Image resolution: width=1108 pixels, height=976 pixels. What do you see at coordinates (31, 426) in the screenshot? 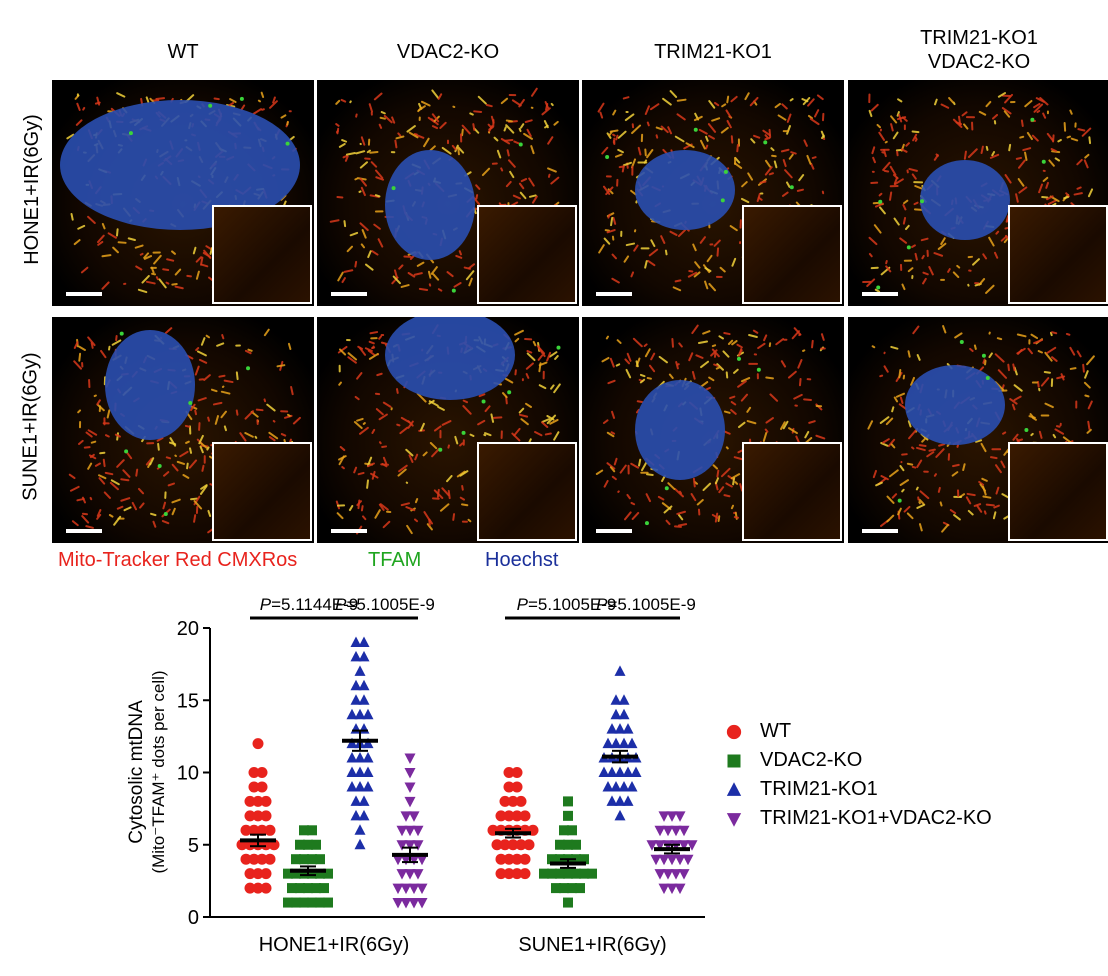
I see `row-label-sune1: SUNE1+IR(6Gy)` at bounding box center [31, 426].